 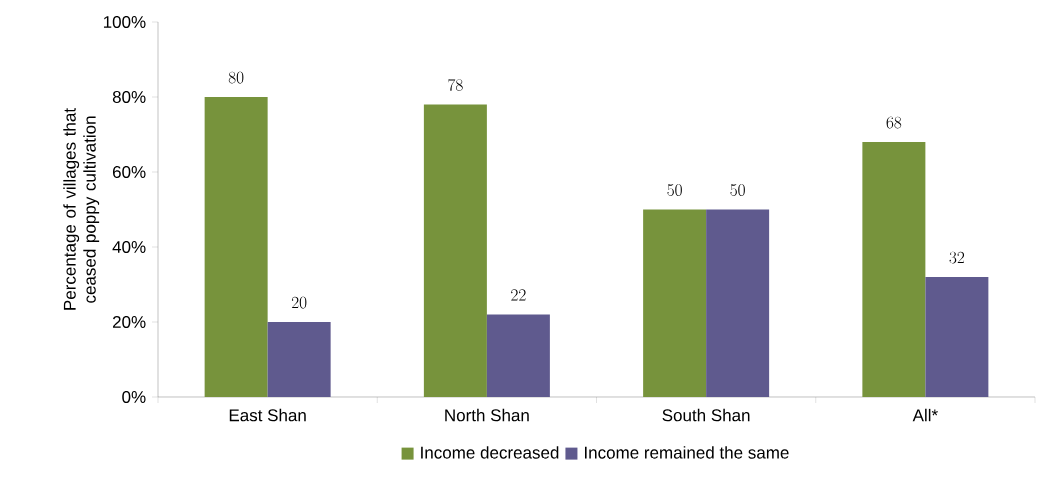 What do you see at coordinates (129, 97) in the screenshot?
I see `y-tick-label: 80%` at bounding box center [129, 97].